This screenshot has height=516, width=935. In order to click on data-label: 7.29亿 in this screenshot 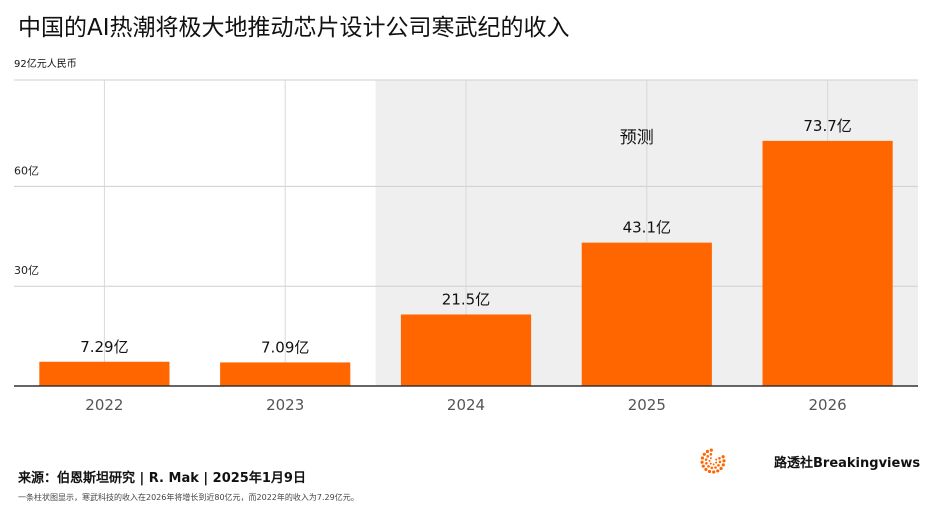, I will do `click(104, 347)`.